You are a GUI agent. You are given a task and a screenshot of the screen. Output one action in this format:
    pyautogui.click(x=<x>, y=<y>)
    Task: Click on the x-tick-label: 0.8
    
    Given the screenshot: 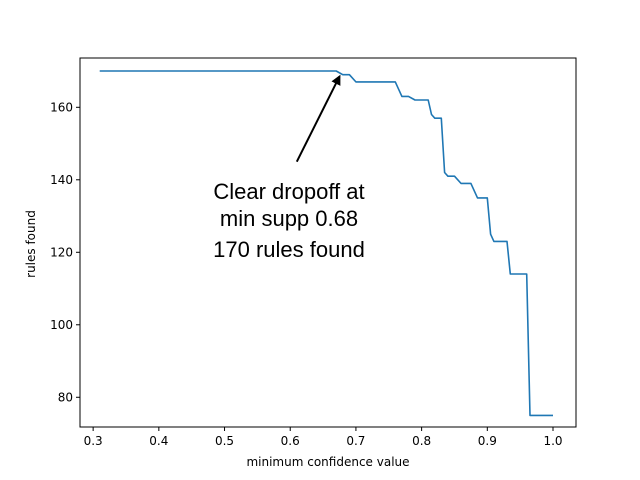 What is the action you would take?
    pyautogui.click(x=421, y=441)
    